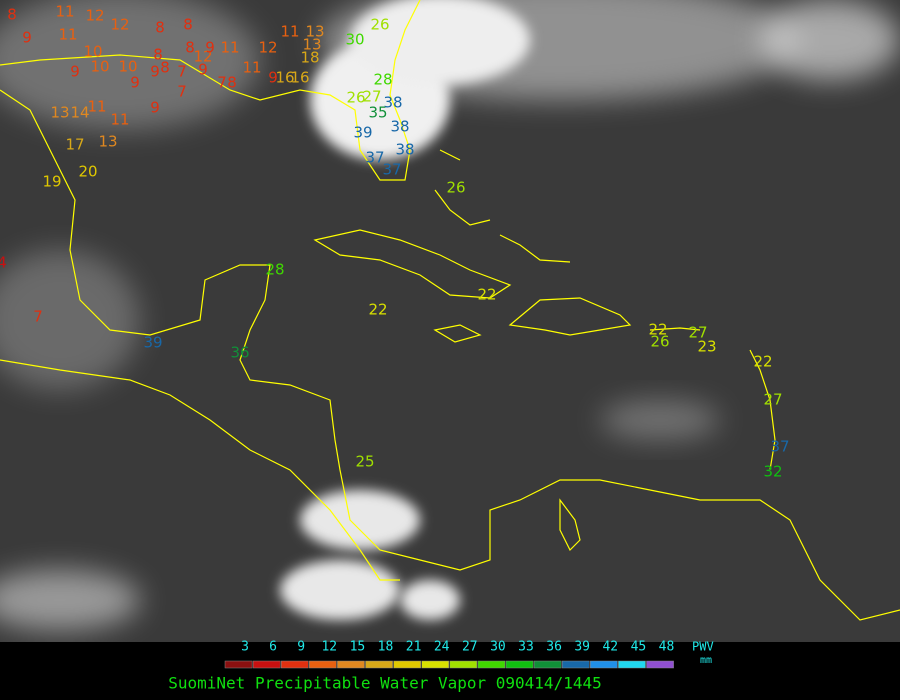 This screenshot has width=900, height=700. I want to click on colorbar-tick-label: 6, so click(273, 647).